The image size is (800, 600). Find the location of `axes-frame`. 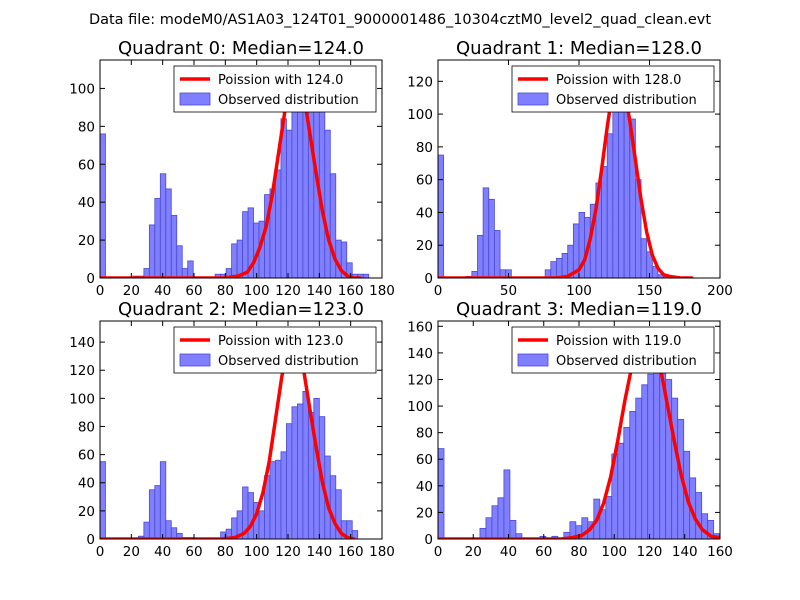

axes-frame is located at coordinates (241, 169).